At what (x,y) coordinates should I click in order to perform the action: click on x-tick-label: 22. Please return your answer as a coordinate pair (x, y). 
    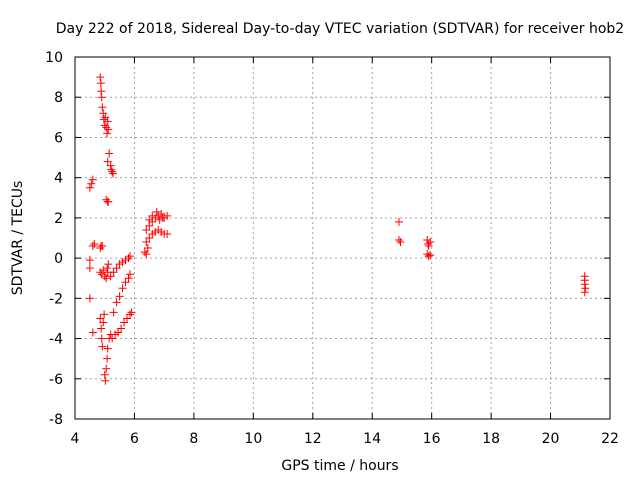
    Looking at the image, I should click on (610, 439).